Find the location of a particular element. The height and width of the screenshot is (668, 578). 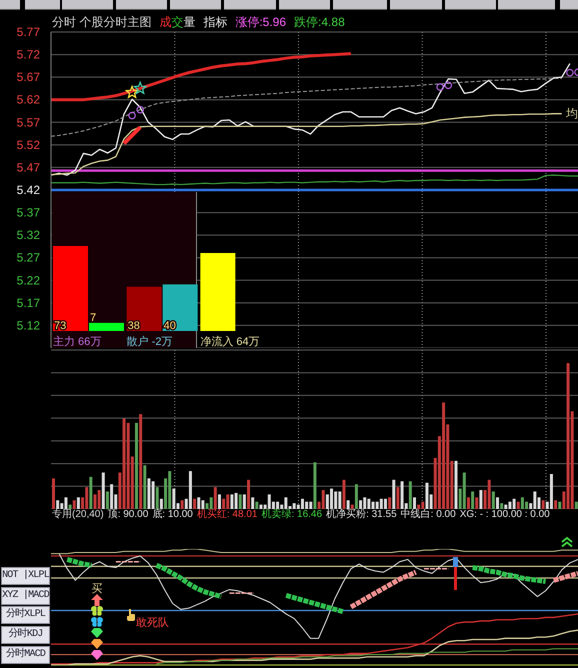

y-tick-label: 5.27 is located at coordinates (28, 257).